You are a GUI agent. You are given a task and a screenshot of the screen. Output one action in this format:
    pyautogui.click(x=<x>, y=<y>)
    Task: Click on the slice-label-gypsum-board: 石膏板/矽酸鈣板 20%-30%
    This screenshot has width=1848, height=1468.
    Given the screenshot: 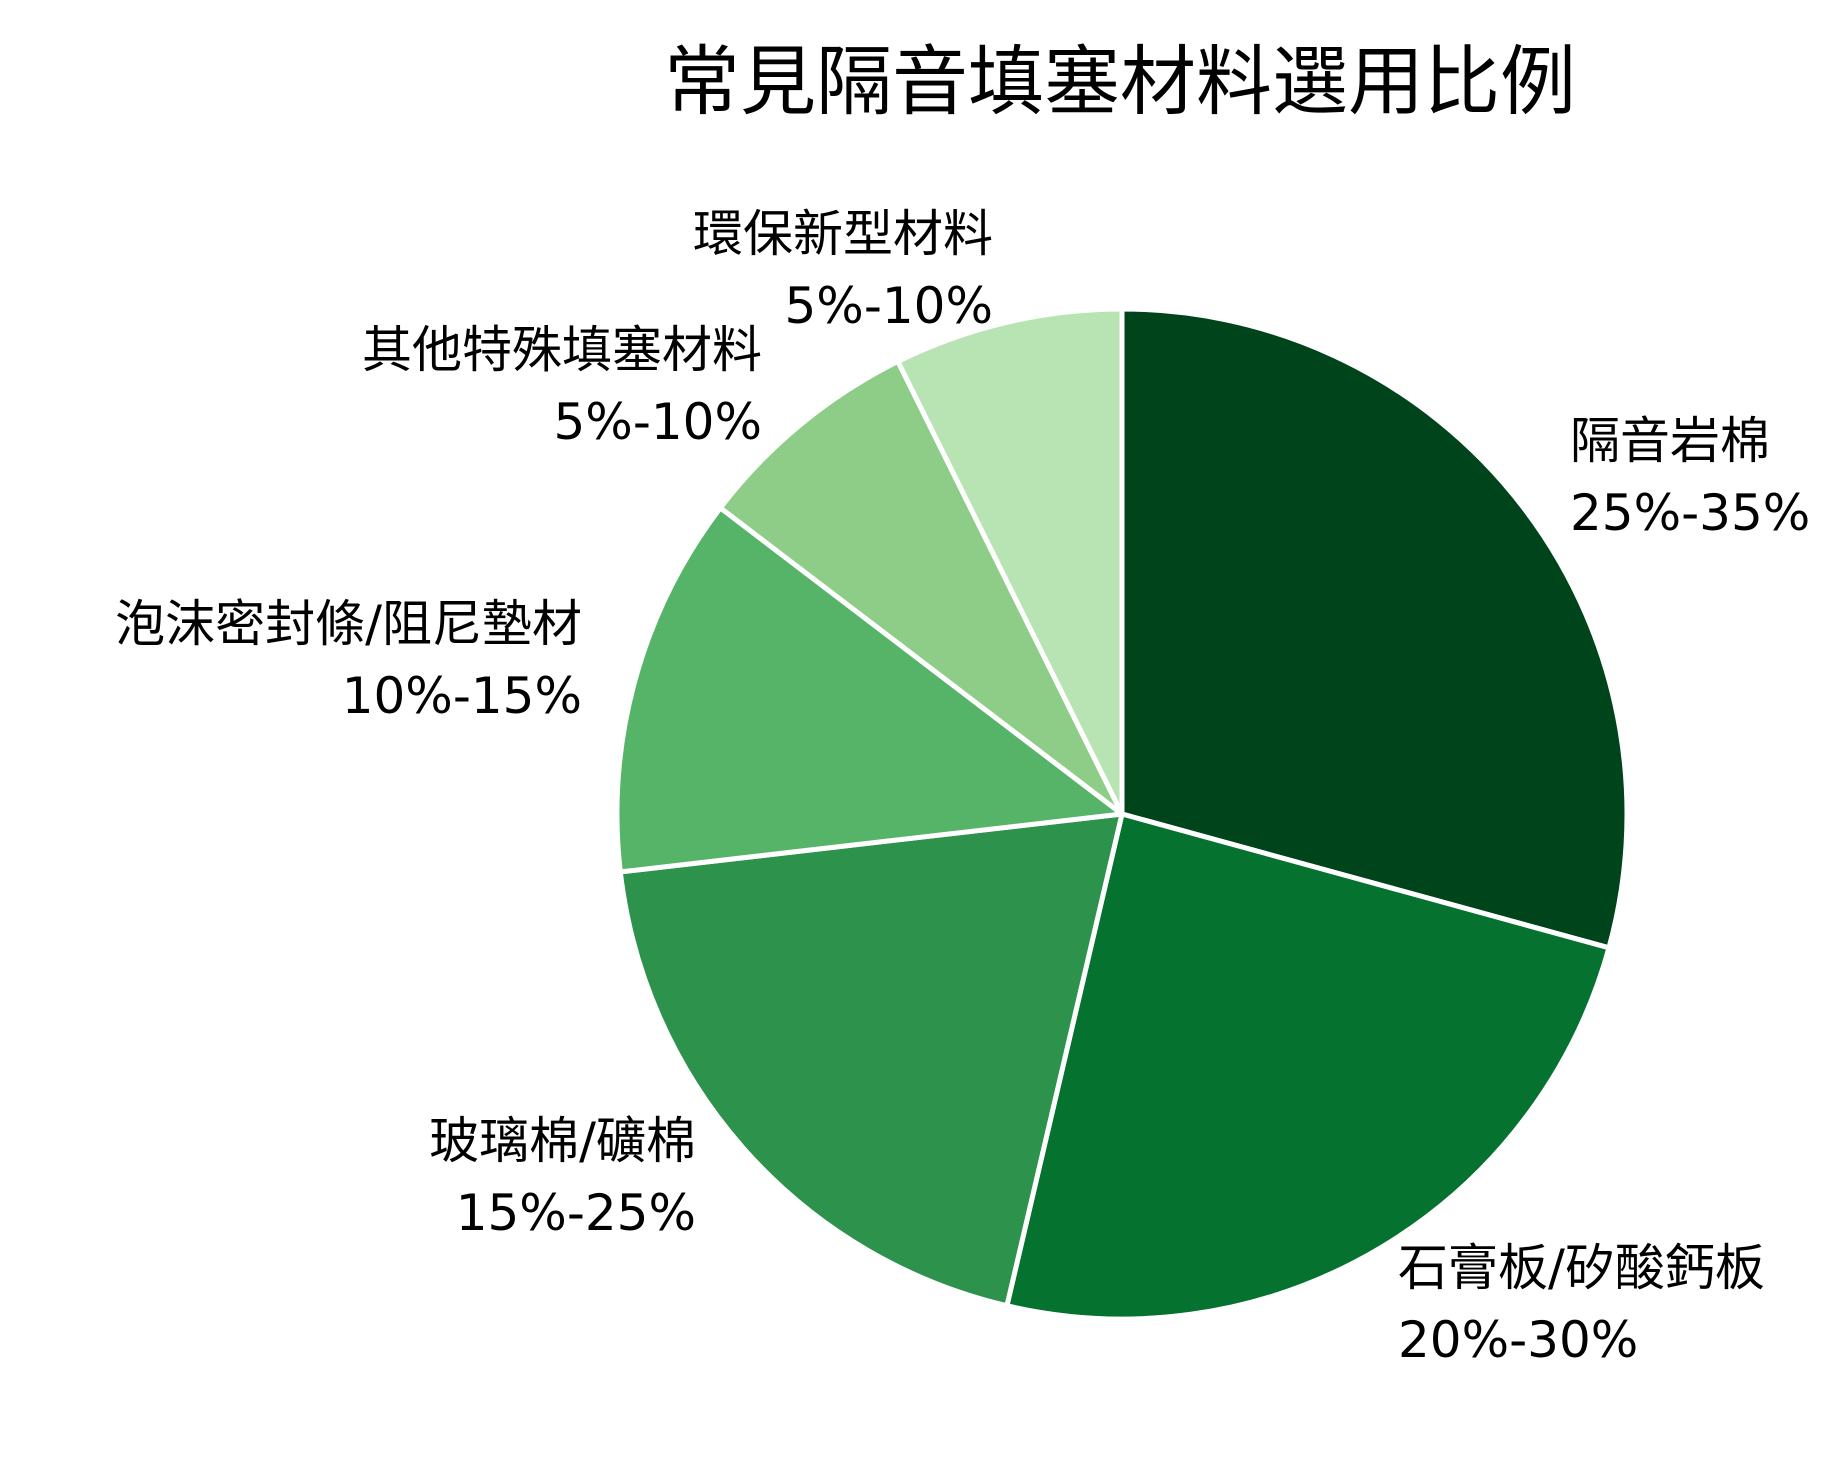 What is the action you would take?
    pyautogui.click(x=1581, y=1304)
    